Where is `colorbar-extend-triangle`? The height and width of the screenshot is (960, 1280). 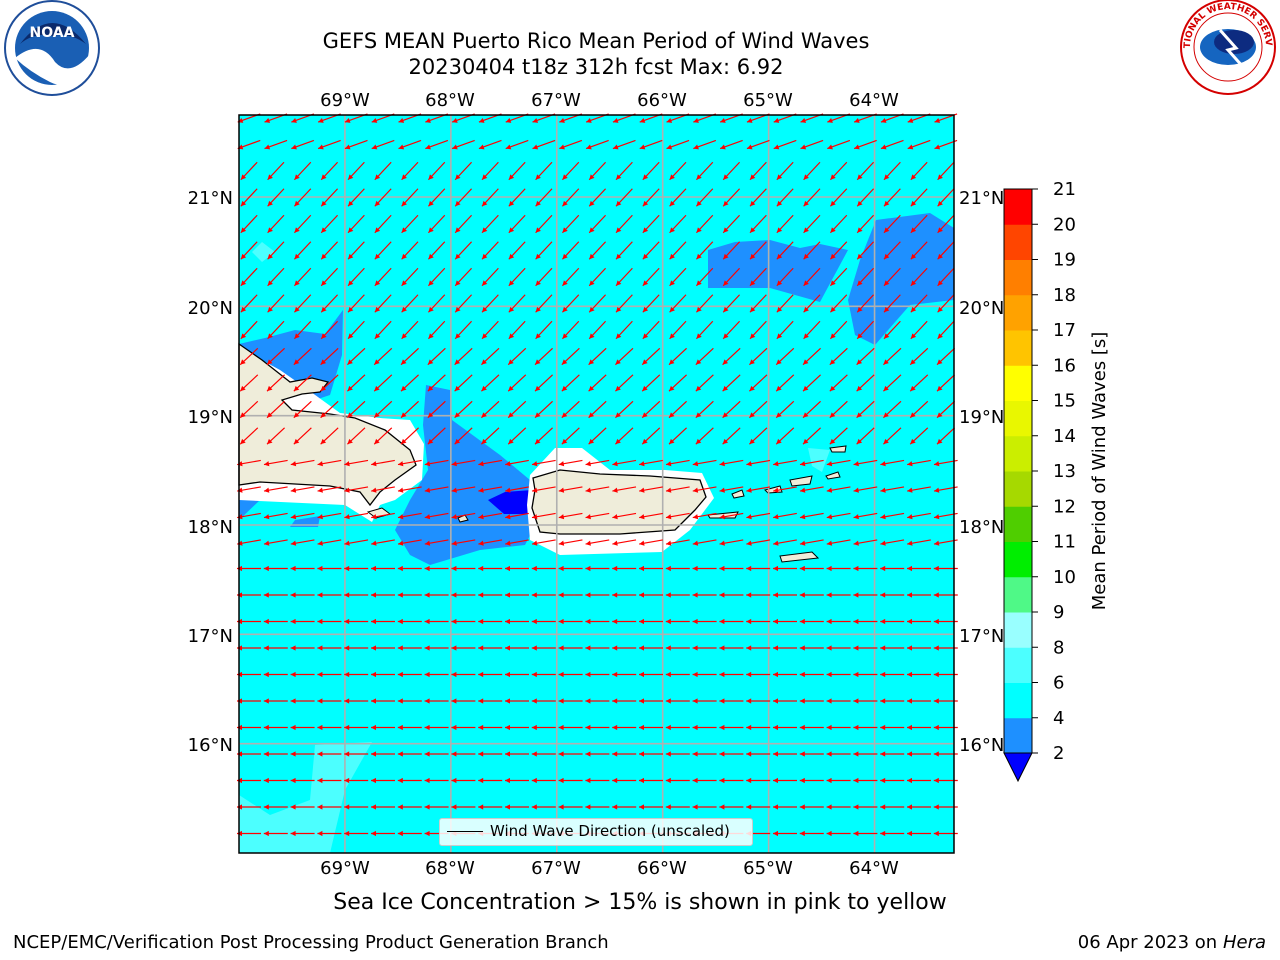
colorbar-extend-triangle is located at coordinates (1018, 767).